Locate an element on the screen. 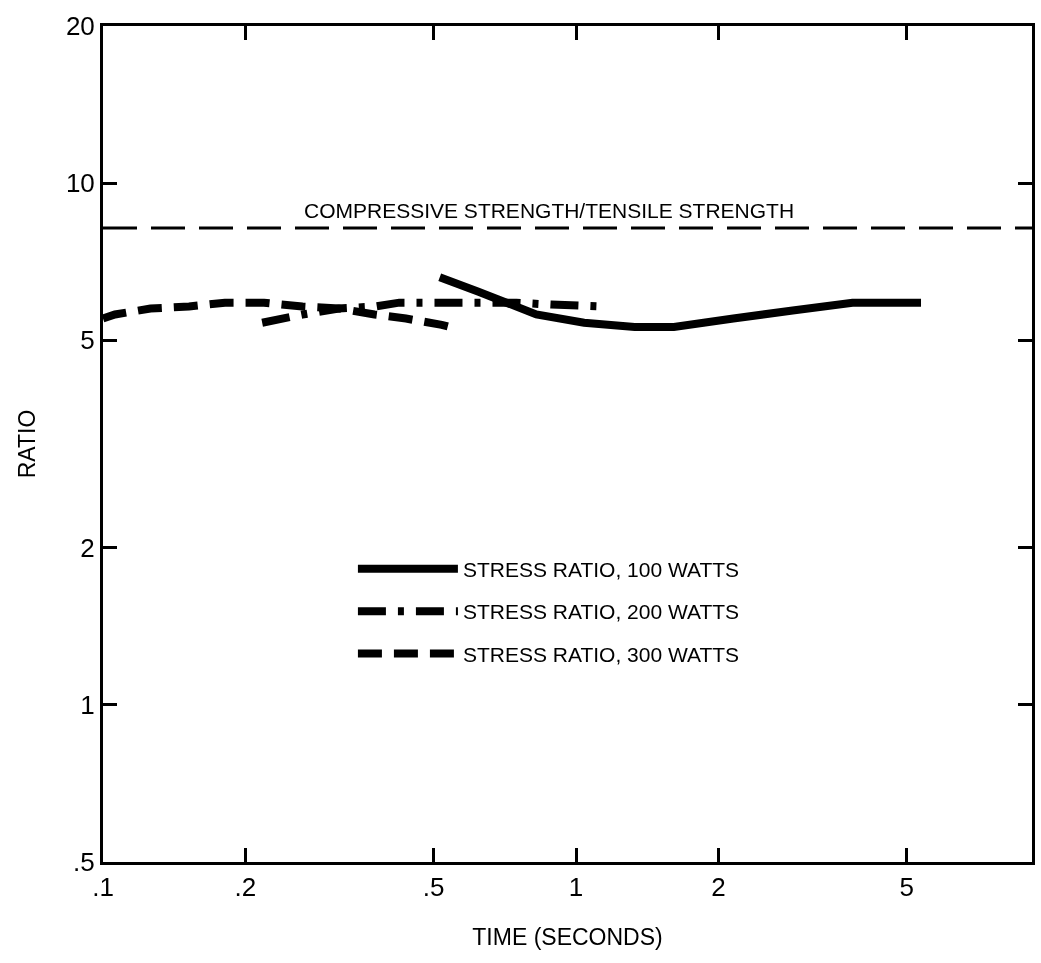  y-tick-label: 20 is located at coordinates (80, 26).